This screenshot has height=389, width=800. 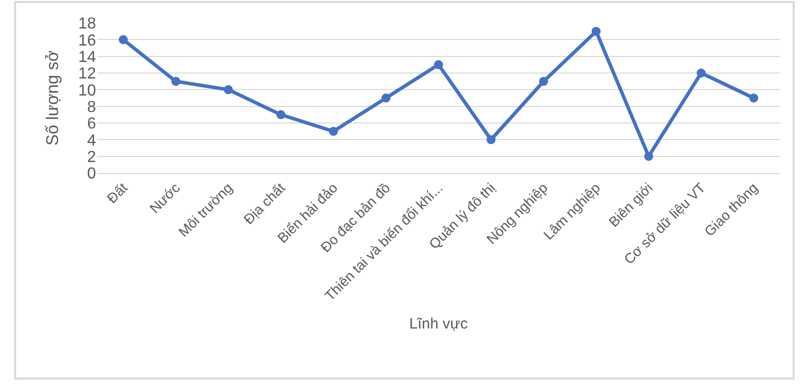 What do you see at coordinates (52, 98) in the screenshot?
I see `y-axis-title: Số lượng sở` at bounding box center [52, 98].